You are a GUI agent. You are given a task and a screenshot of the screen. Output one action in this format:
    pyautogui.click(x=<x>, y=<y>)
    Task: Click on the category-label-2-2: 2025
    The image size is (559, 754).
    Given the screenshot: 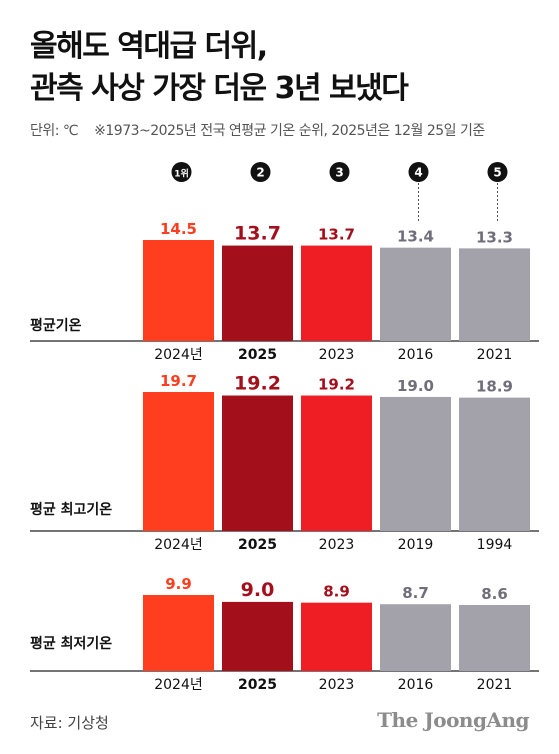 What is the action you would take?
    pyautogui.click(x=257, y=545)
    